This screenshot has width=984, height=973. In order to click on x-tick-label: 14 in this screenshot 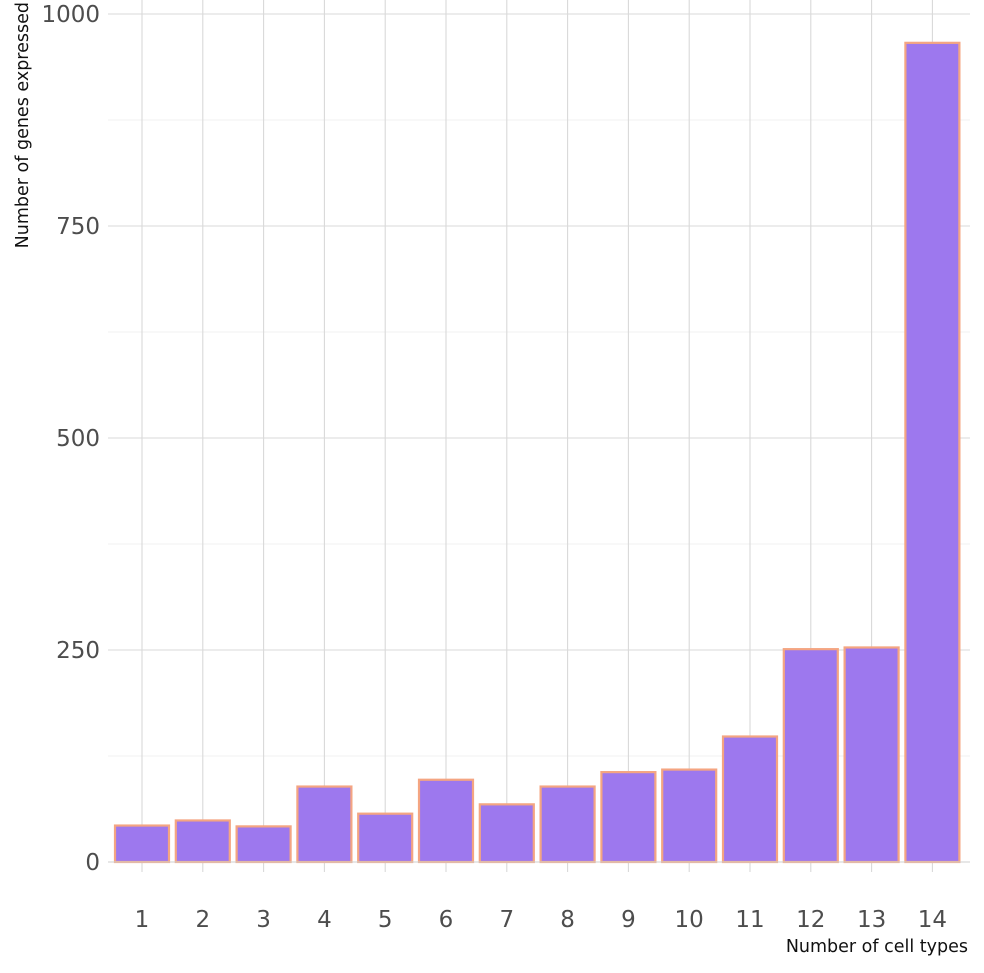, I will do `click(932, 920)`.